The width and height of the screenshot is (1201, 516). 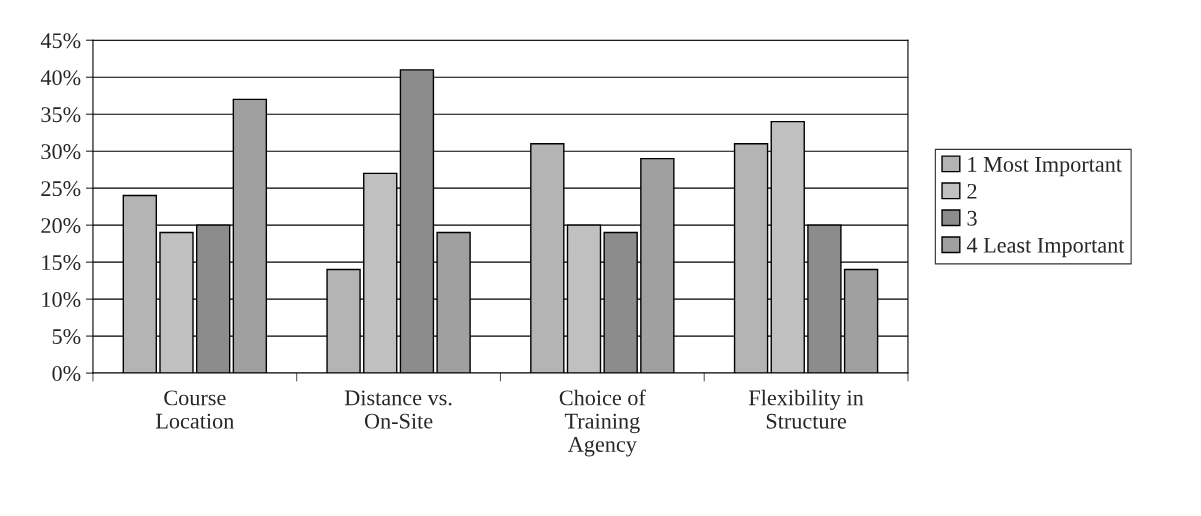 I want to click on x-tick-label: Choice of Training Agency, so click(x=602, y=423).